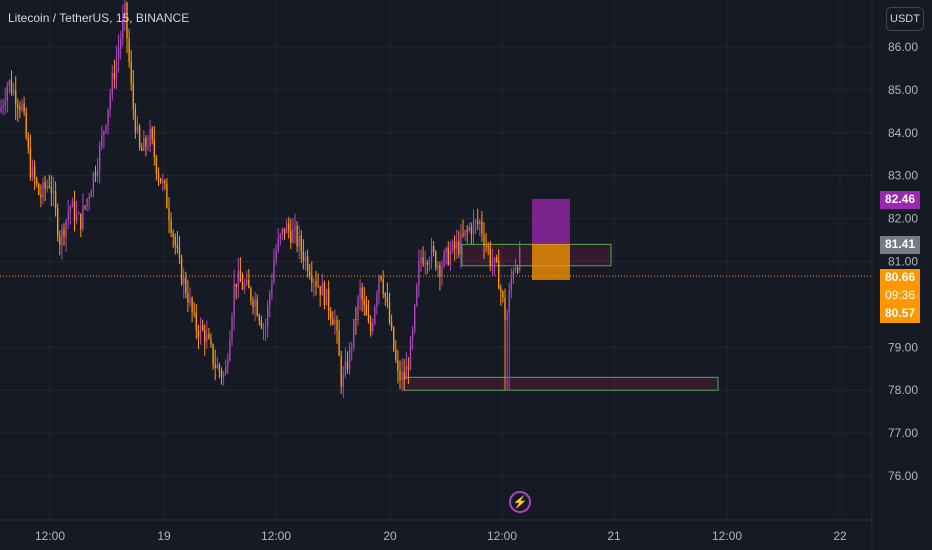 This screenshot has width=932, height=550. What do you see at coordinates (520, 502) in the screenshot?
I see `lightning-icon: ⚡` at bounding box center [520, 502].